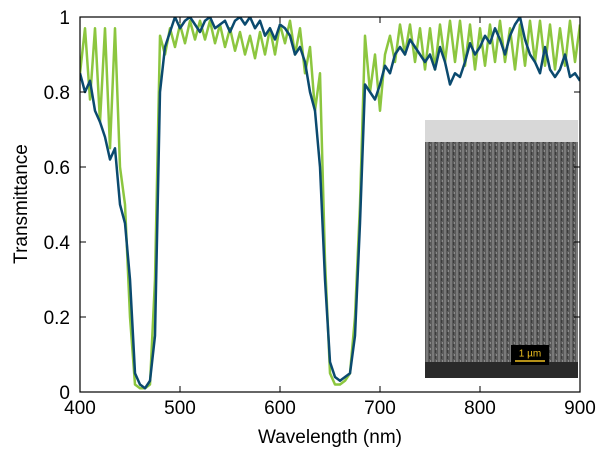  I want to click on y-tick-label: 0.8, so click(57, 93).